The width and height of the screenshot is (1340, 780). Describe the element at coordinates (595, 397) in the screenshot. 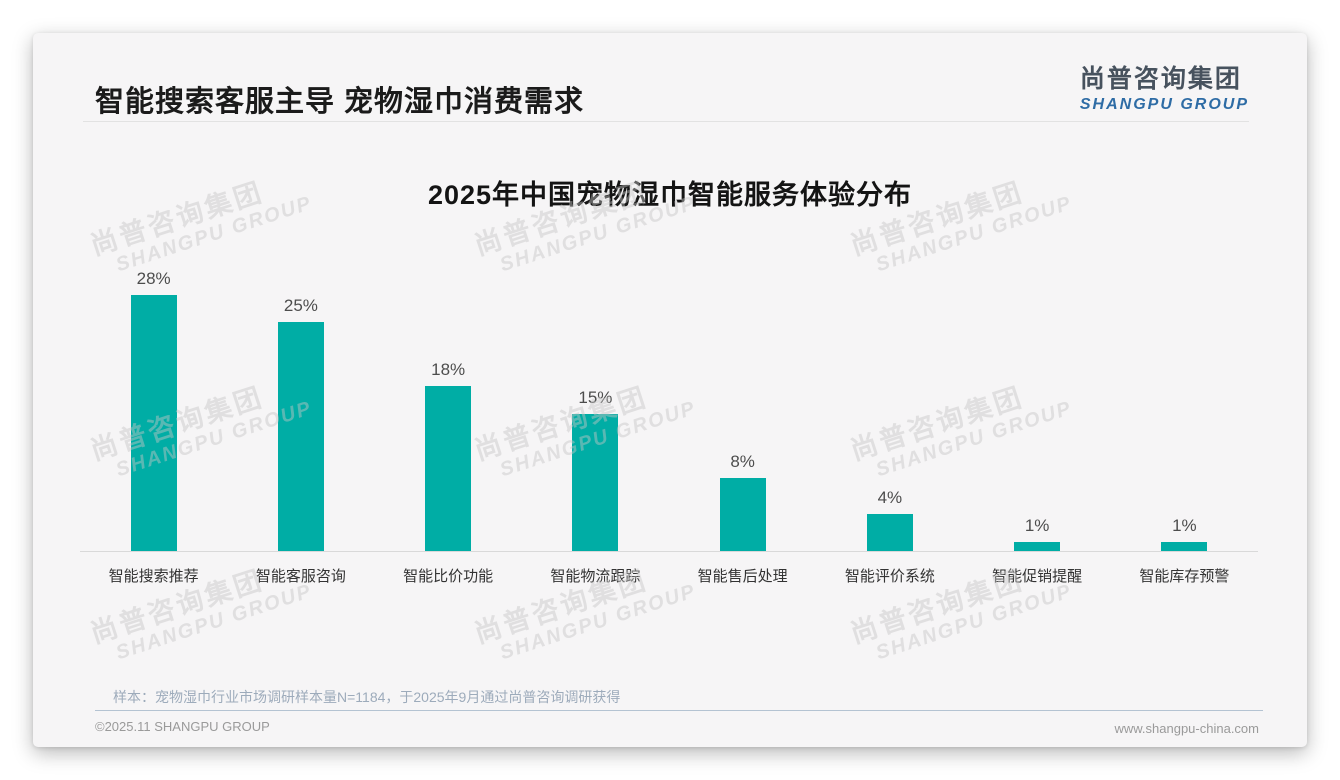

I see `bar-value-label: 15%` at that location.